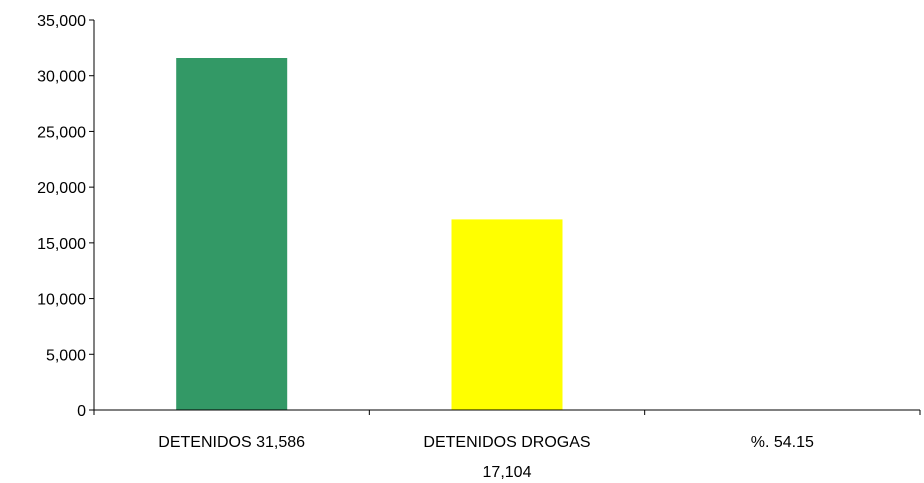  What do you see at coordinates (61, 132) in the screenshot?
I see `y-tick-label: 25,000` at bounding box center [61, 132].